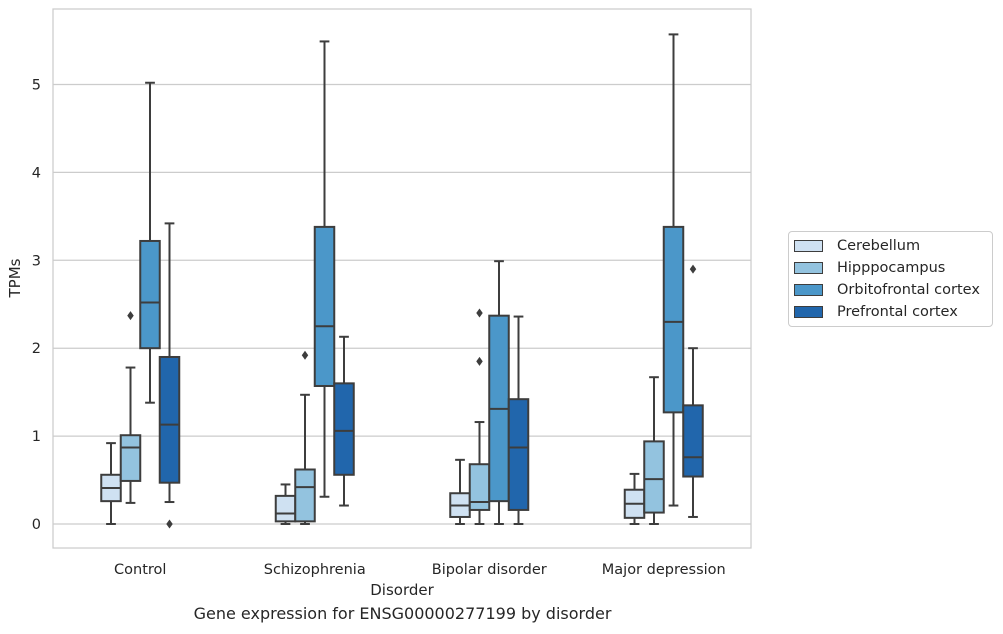 This screenshot has width=1003, height=634. Describe the element at coordinates (315, 570) in the screenshot. I see `x-tick-label: Schizophrenia` at that location.